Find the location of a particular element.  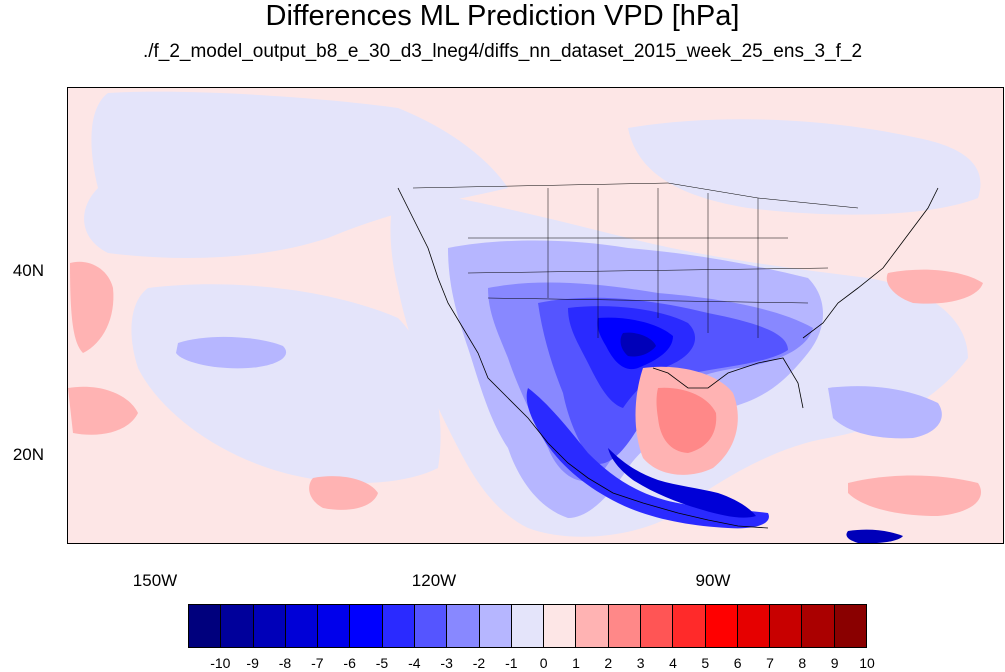

colorbar-tick-label: -10 is located at coordinates (220, 663).